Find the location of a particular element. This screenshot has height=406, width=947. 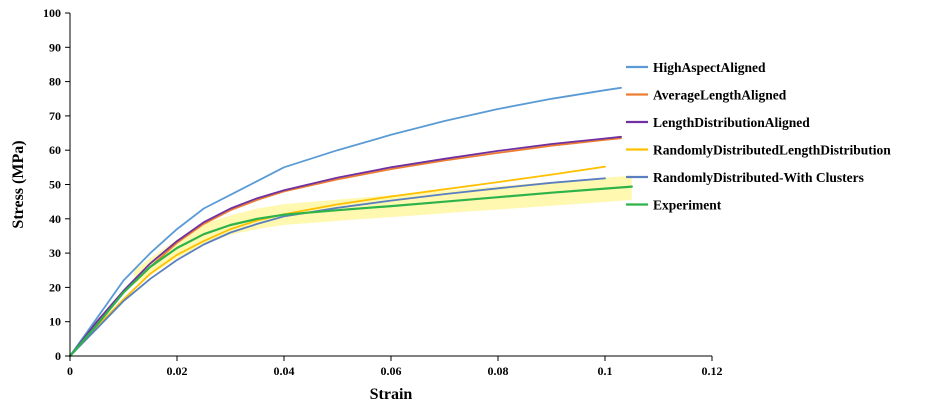

x-axis-title: Strain is located at coordinates (391, 394).